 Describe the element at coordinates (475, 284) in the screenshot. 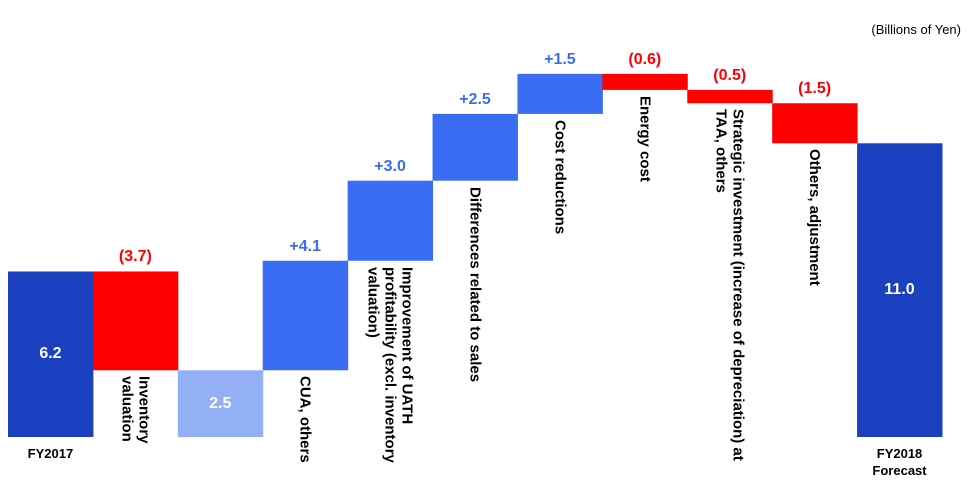

I see `category-label: Differences related to sales` at that location.